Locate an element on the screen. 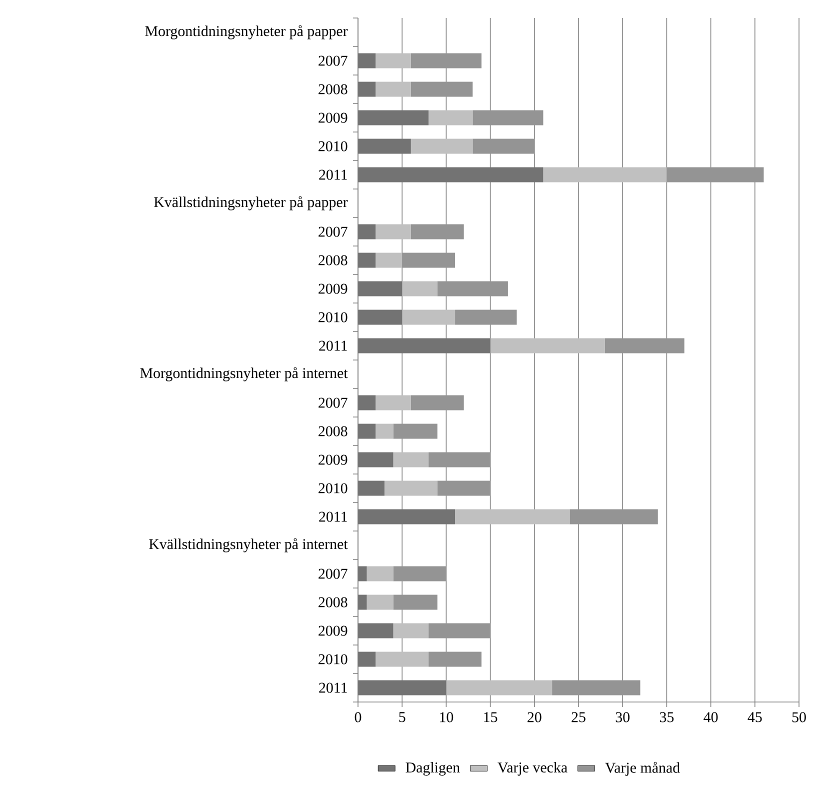 This screenshot has height=803, width=823. x-tick-label: 45 is located at coordinates (755, 717).